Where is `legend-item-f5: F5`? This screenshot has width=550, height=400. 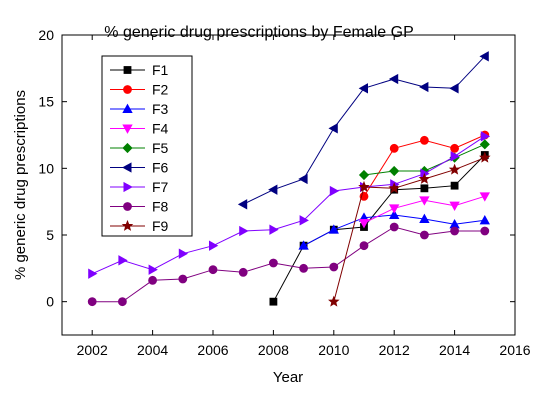
legend-item-f5: F5 is located at coordinates (139, 148).